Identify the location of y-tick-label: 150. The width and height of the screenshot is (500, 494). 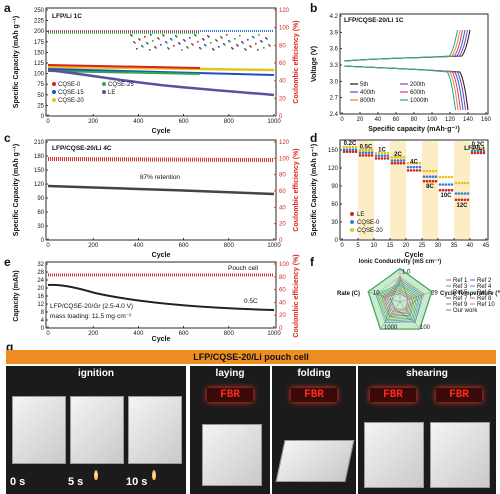
(39, 171).